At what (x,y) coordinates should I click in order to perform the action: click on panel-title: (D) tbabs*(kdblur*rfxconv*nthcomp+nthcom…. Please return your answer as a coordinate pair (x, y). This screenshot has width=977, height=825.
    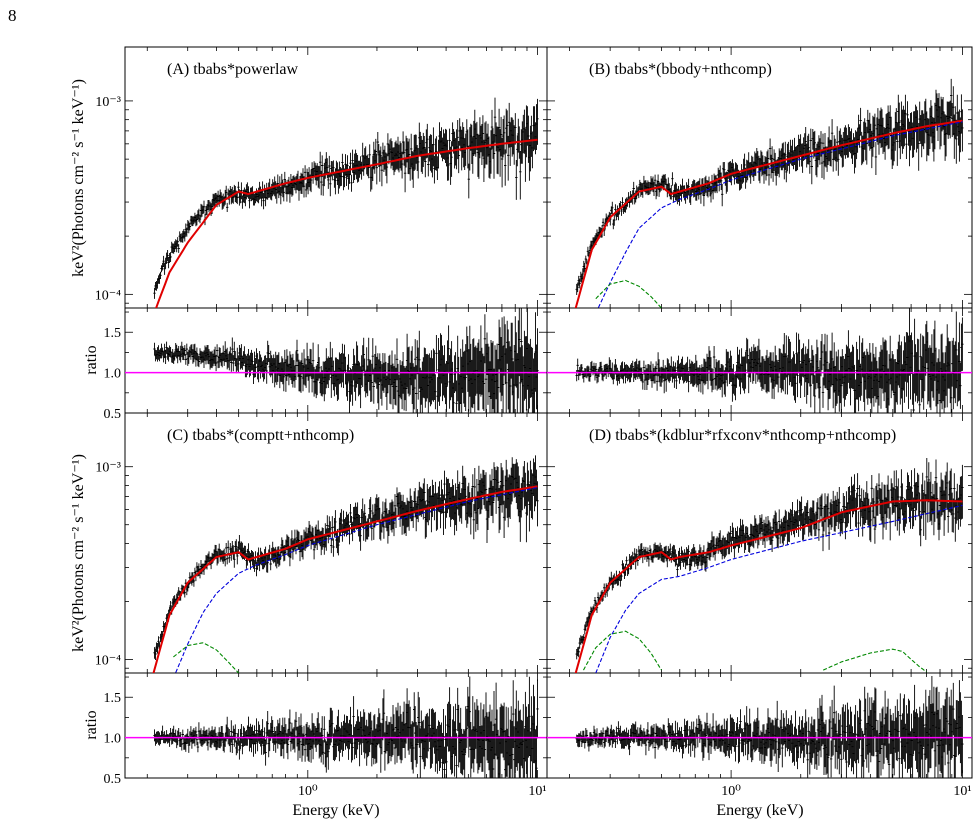
    Looking at the image, I should click on (742, 435).